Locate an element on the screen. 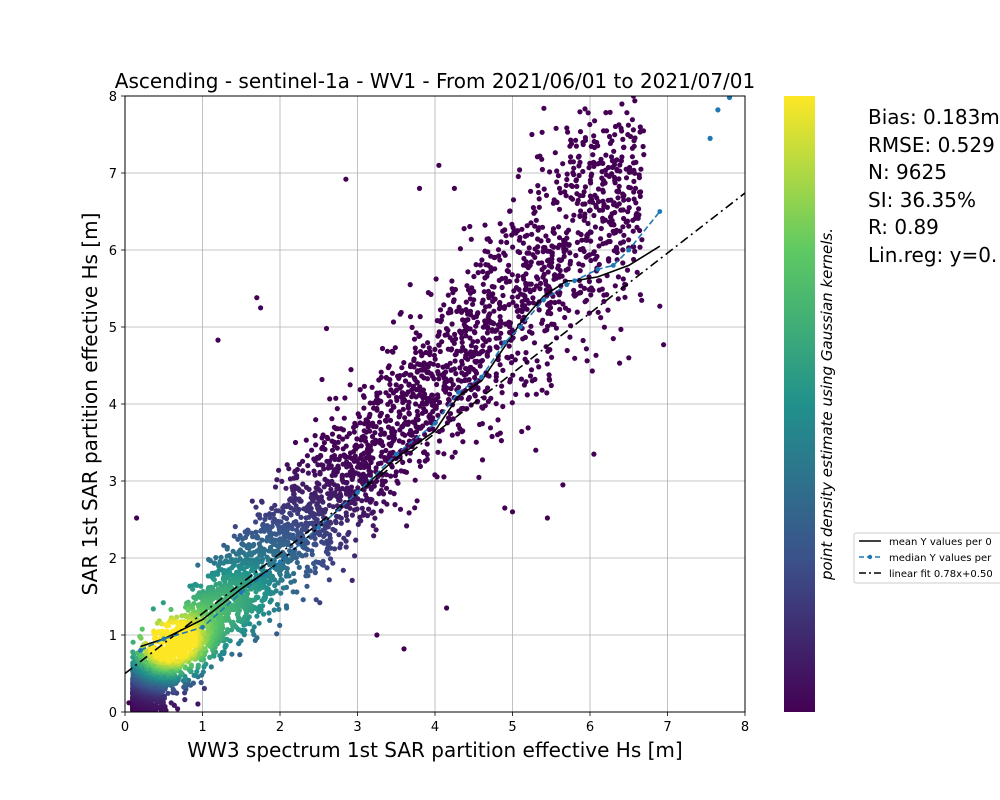  stat-linreg: Lin.reg: y=0. is located at coordinates (933, 254).